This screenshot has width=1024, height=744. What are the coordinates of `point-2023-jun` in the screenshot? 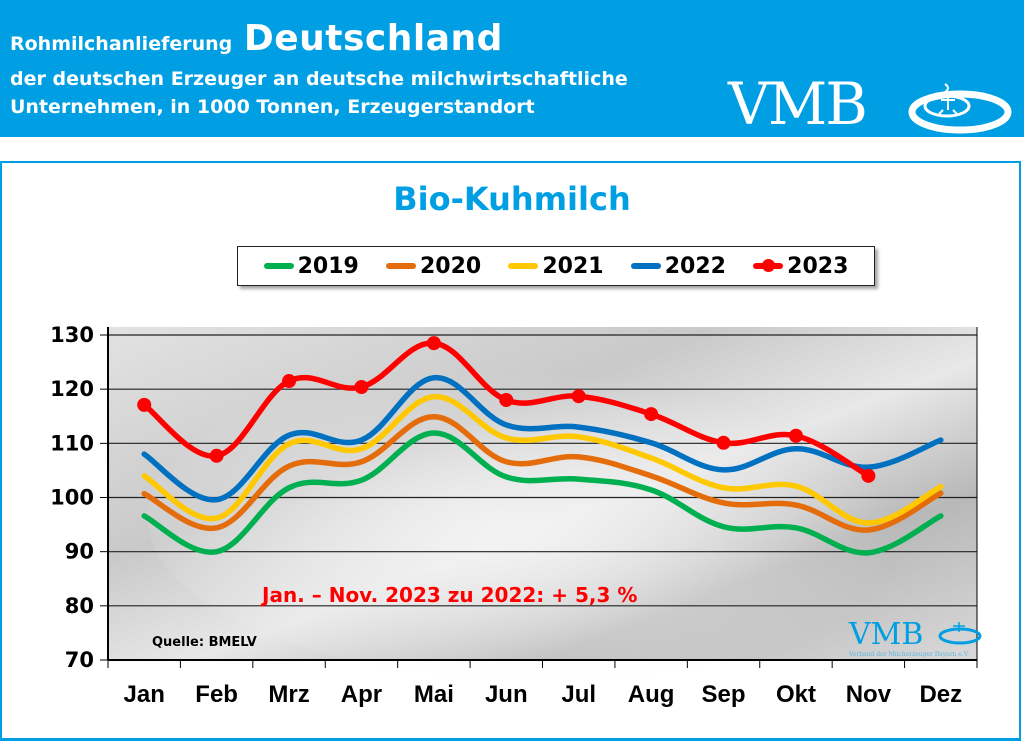 It's located at (506, 400).